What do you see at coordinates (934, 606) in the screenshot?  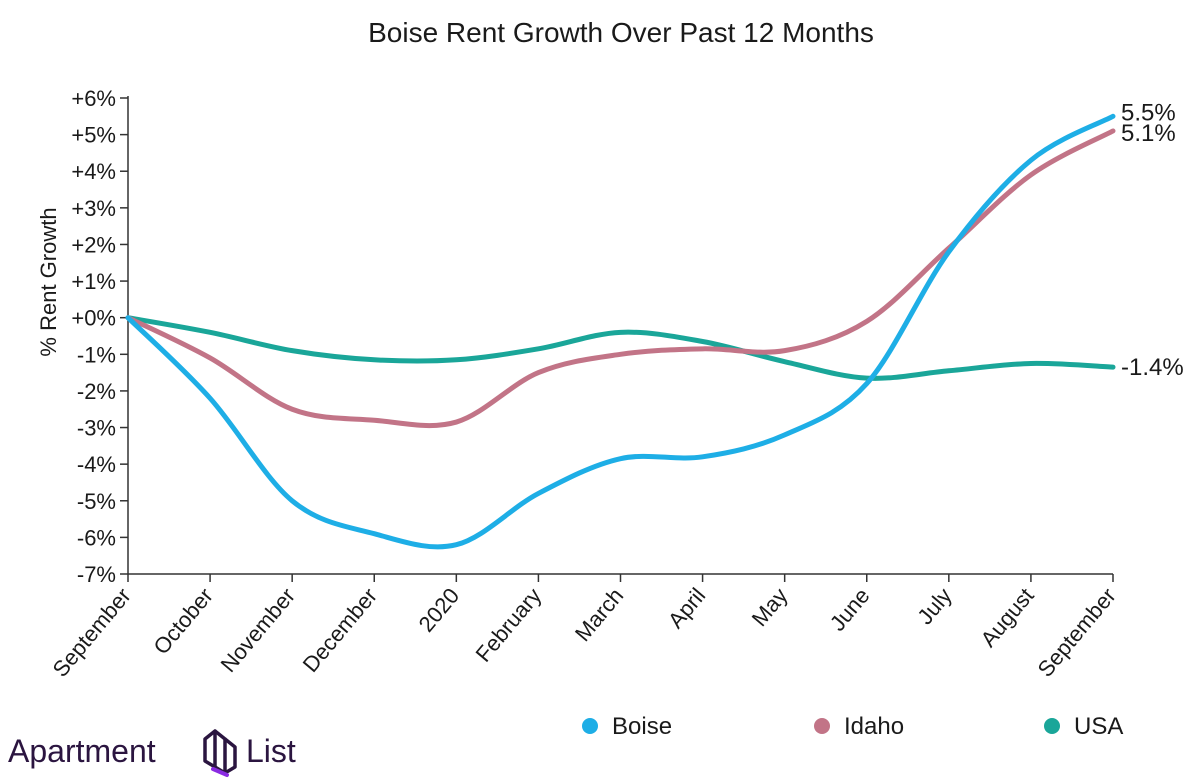 I see `x-tick-label: July` at bounding box center [934, 606].